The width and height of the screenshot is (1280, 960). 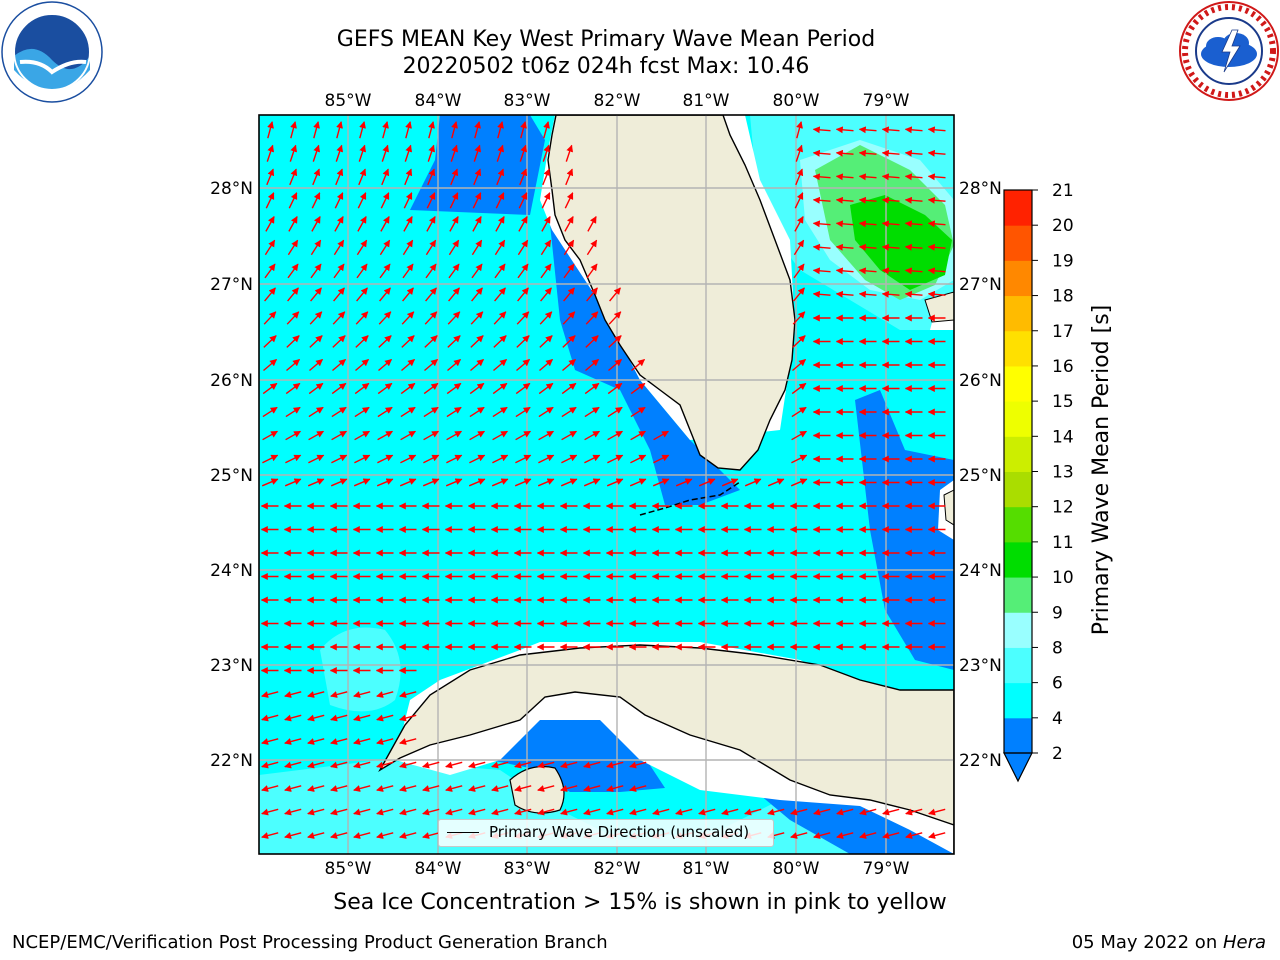 I want to click on lat-label-right: 23°N, so click(x=980, y=666).